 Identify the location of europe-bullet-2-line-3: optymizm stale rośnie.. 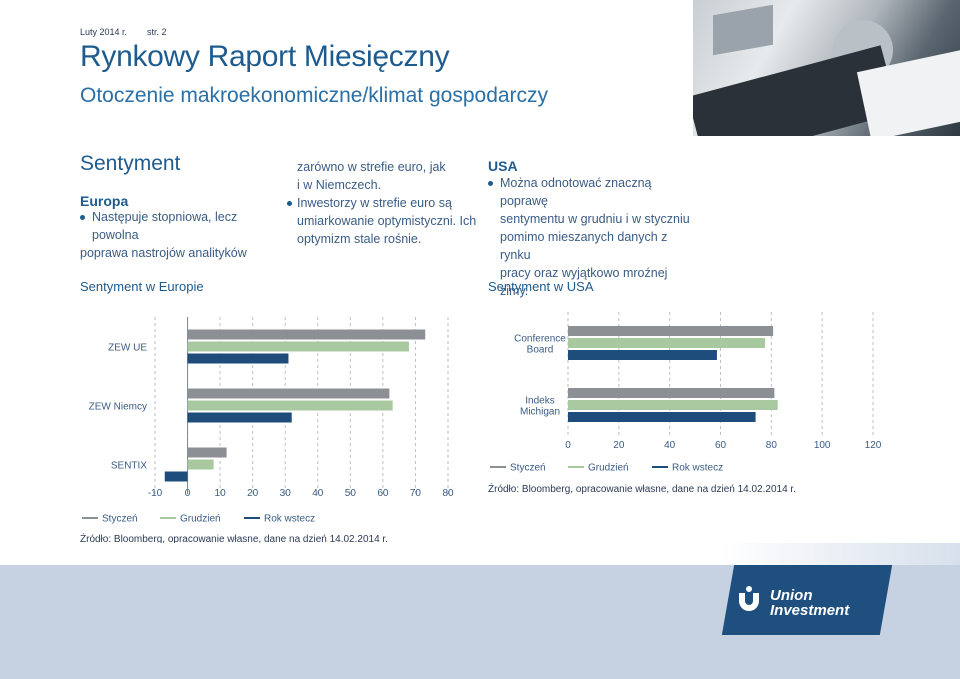
(359, 239).